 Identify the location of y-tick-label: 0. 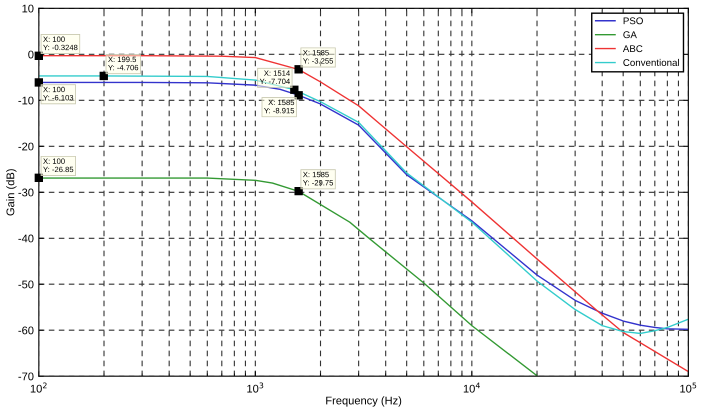
(31, 54).